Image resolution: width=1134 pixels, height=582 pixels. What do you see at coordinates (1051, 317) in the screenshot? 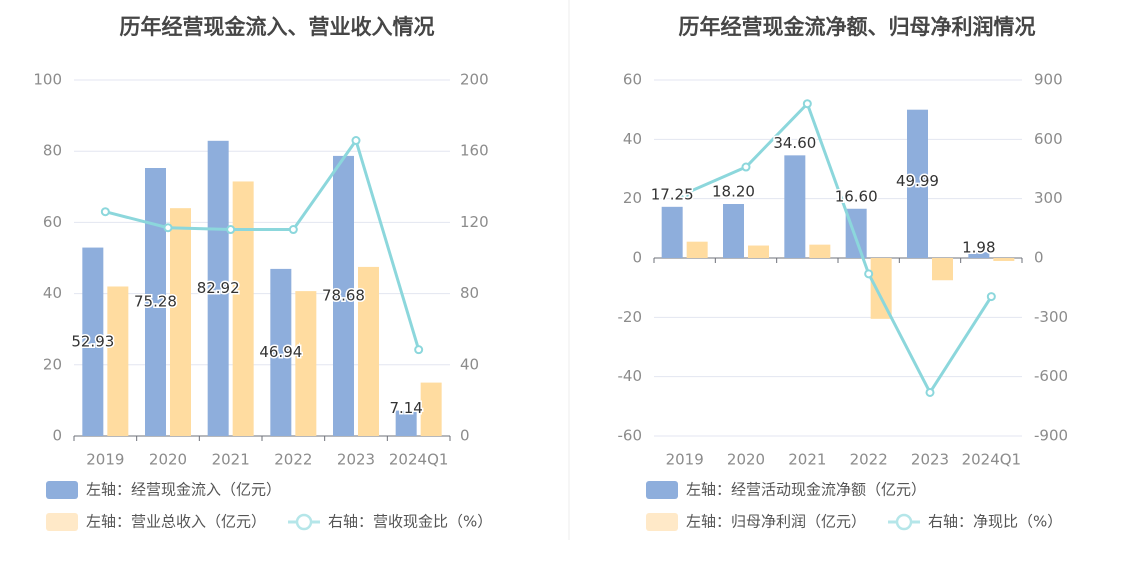
I see `right-axis-tick-label: -300` at bounding box center [1051, 317].